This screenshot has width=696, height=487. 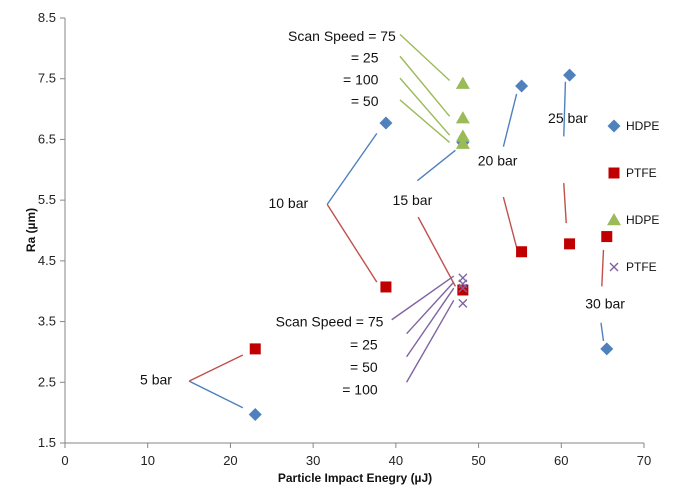 What do you see at coordinates (568, 118) in the screenshot?
I see `annotation-label: 25 bar` at bounding box center [568, 118].